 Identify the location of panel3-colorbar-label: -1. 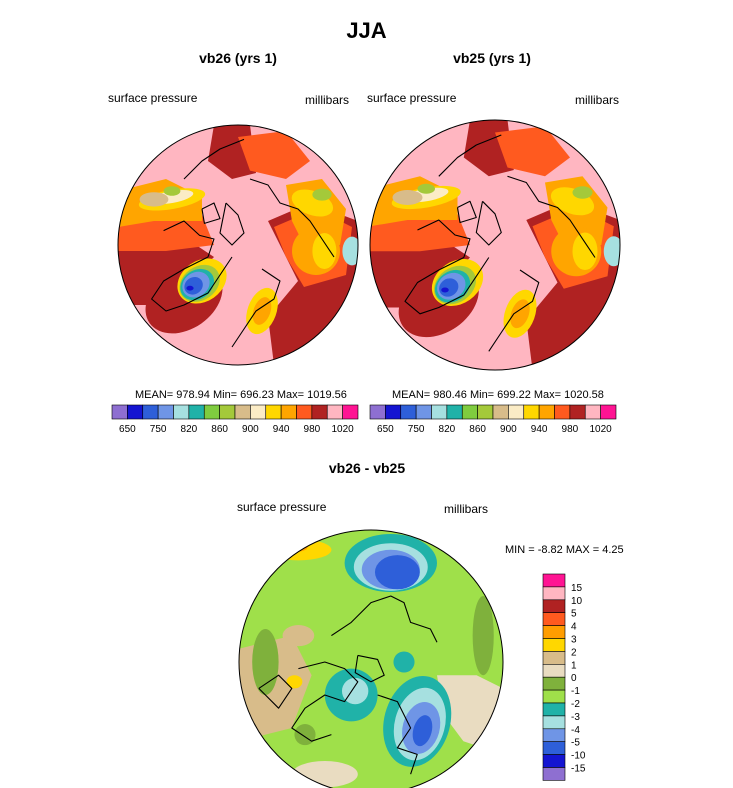
(575, 691).